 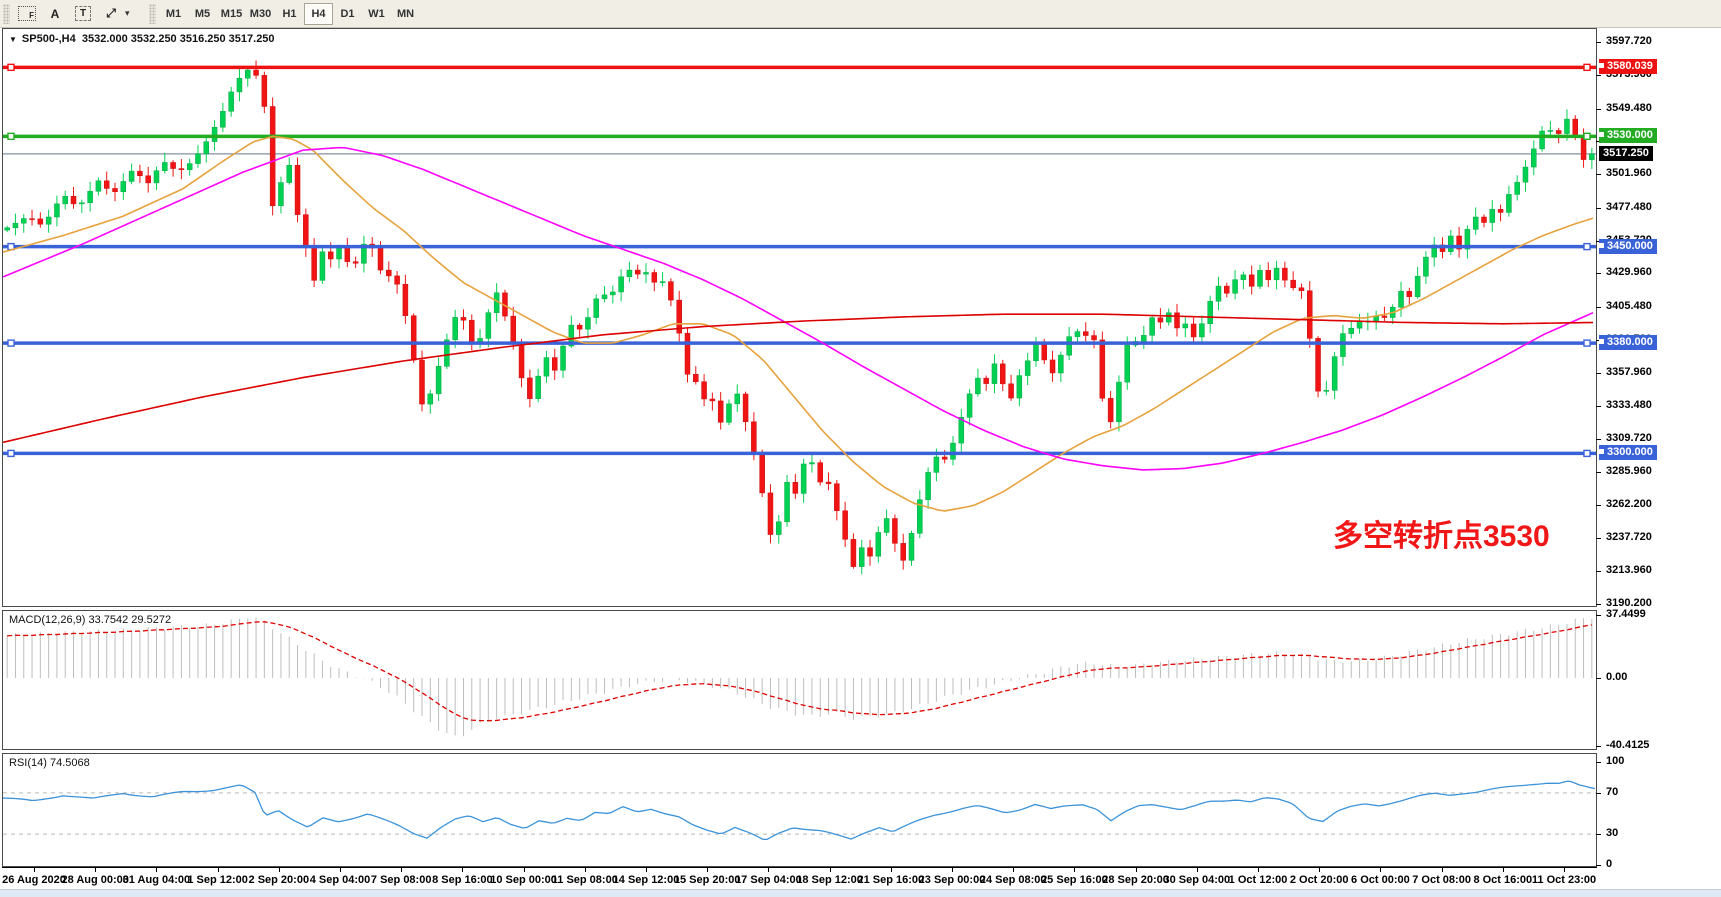 I want to click on date-label: 28 Aug 00:00, so click(x=95, y=880).